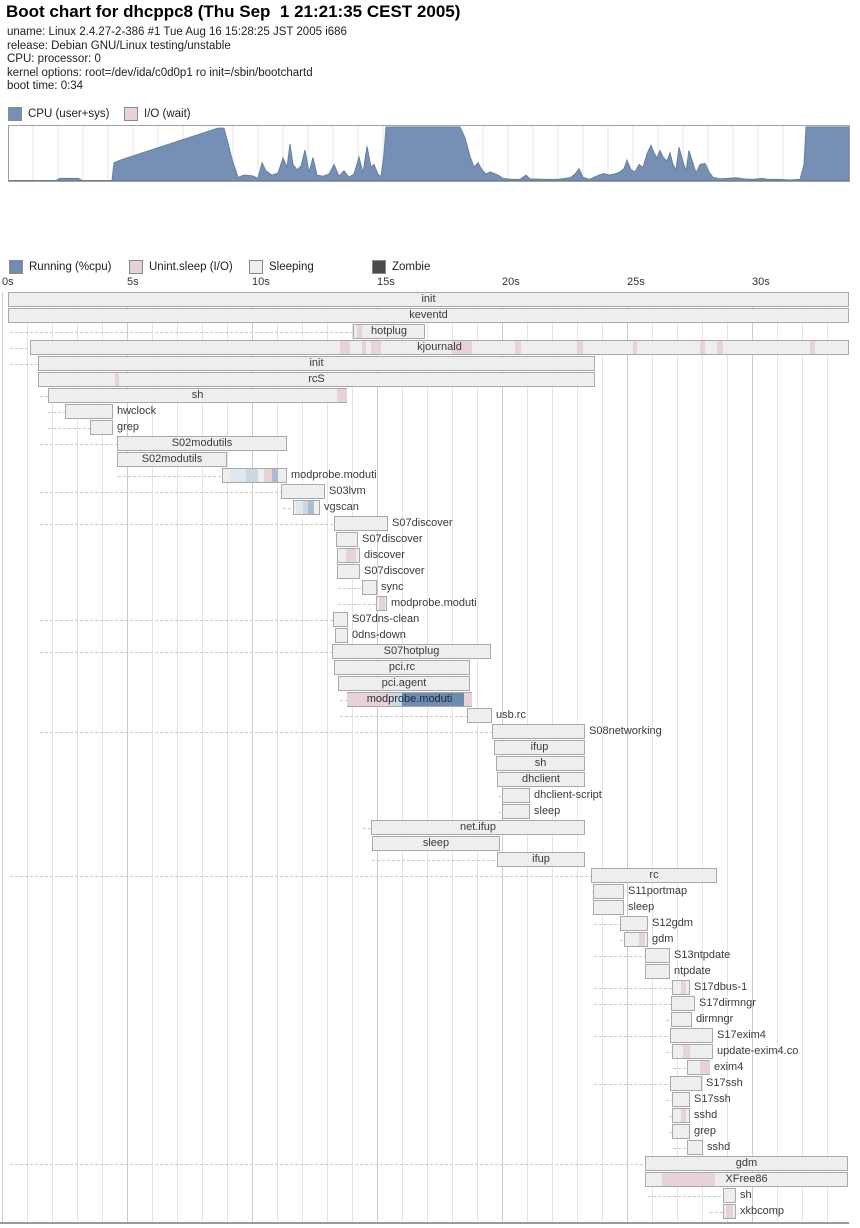 This screenshot has height=1228, width=860. Describe the element at coordinates (70, 267) in the screenshot. I see `legend-label: Running (%cpu)` at that location.